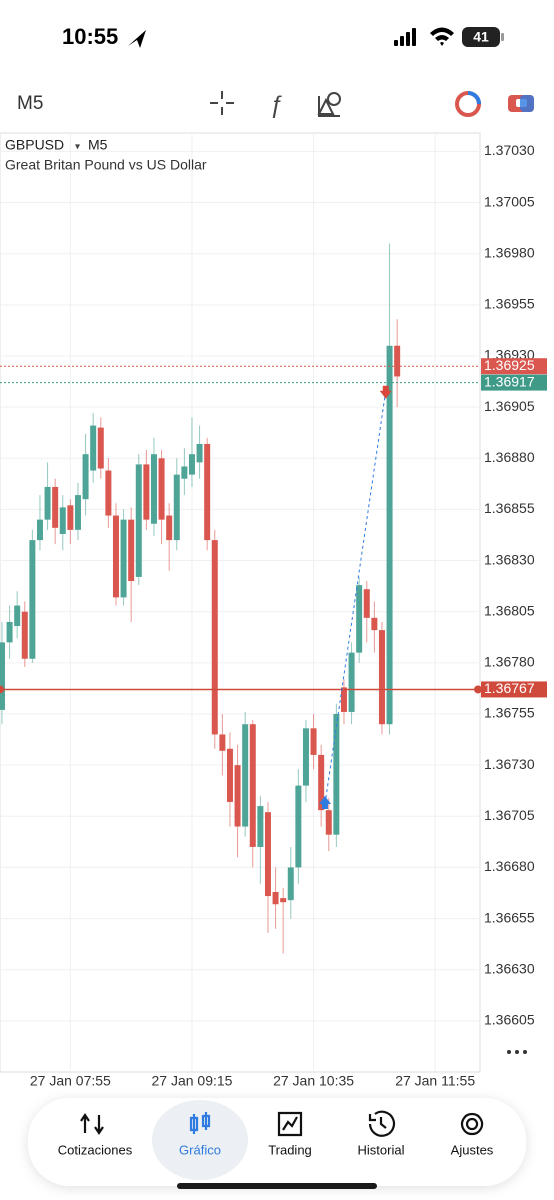 The width and height of the screenshot is (554, 1200). I want to click on x-tick-label: 27 Jan 10:35, so click(313, 1081).